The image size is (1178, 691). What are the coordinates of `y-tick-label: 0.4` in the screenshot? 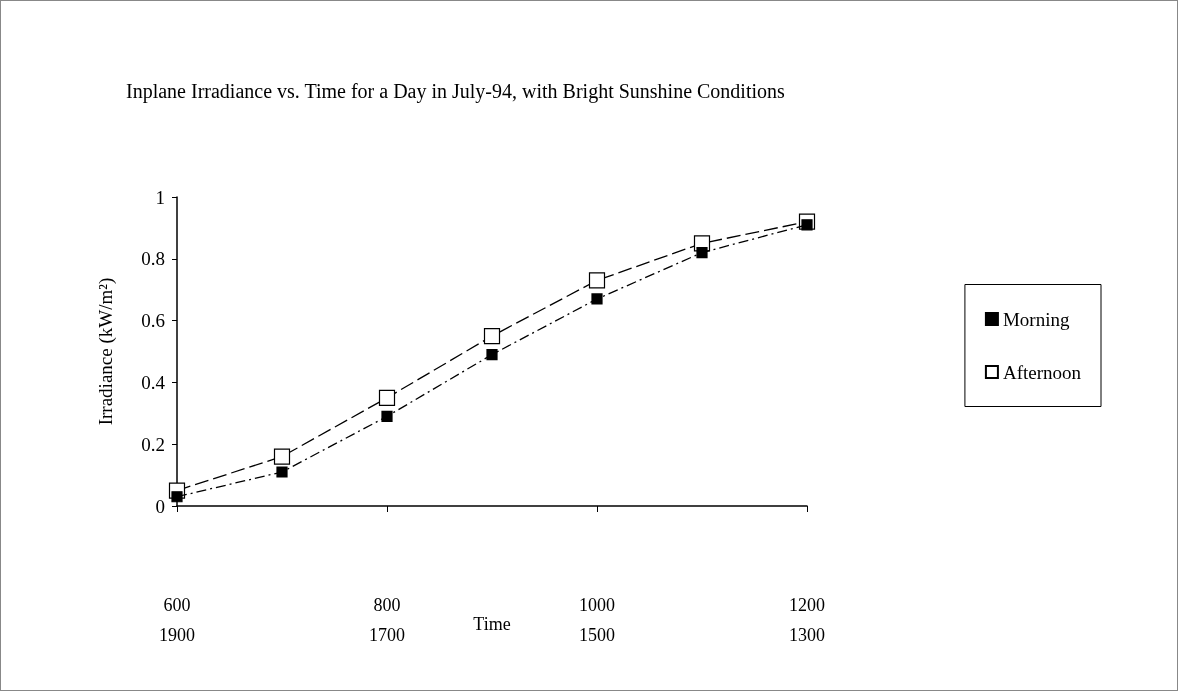 It's located at (153, 382).